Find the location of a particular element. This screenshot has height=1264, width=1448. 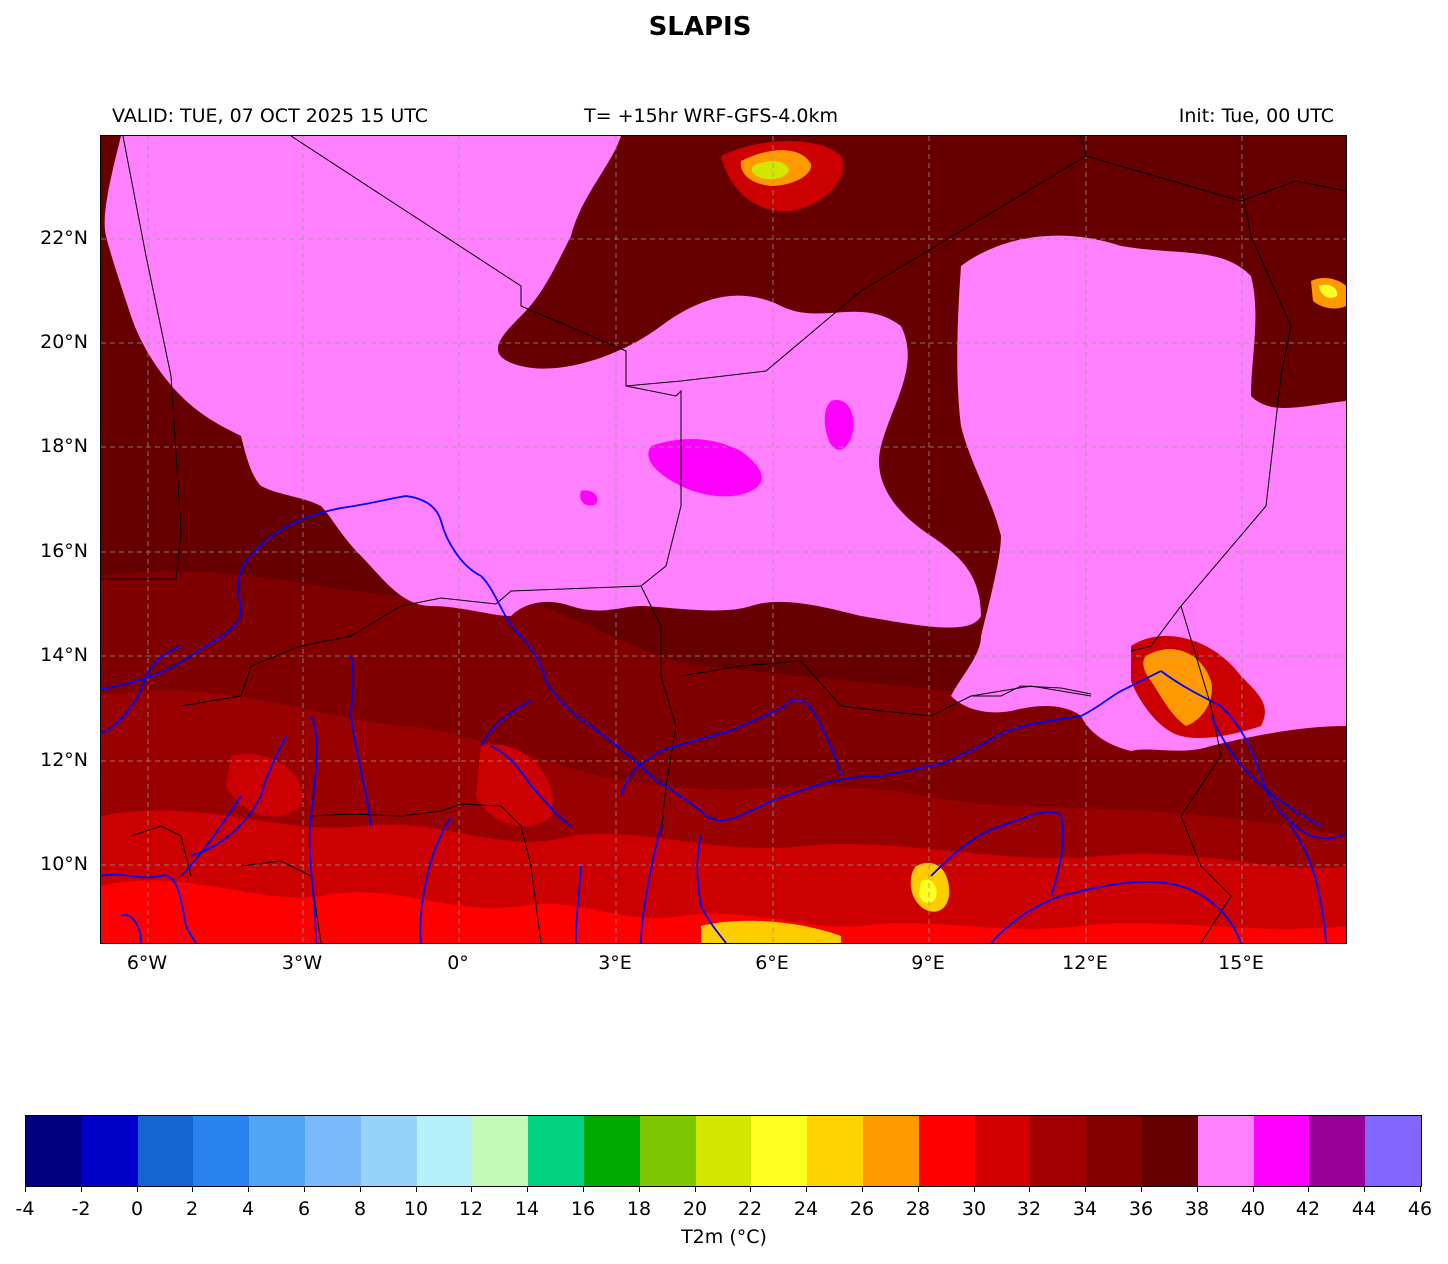

lat-label-10n: 10°N is located at coordinates (64, 864).